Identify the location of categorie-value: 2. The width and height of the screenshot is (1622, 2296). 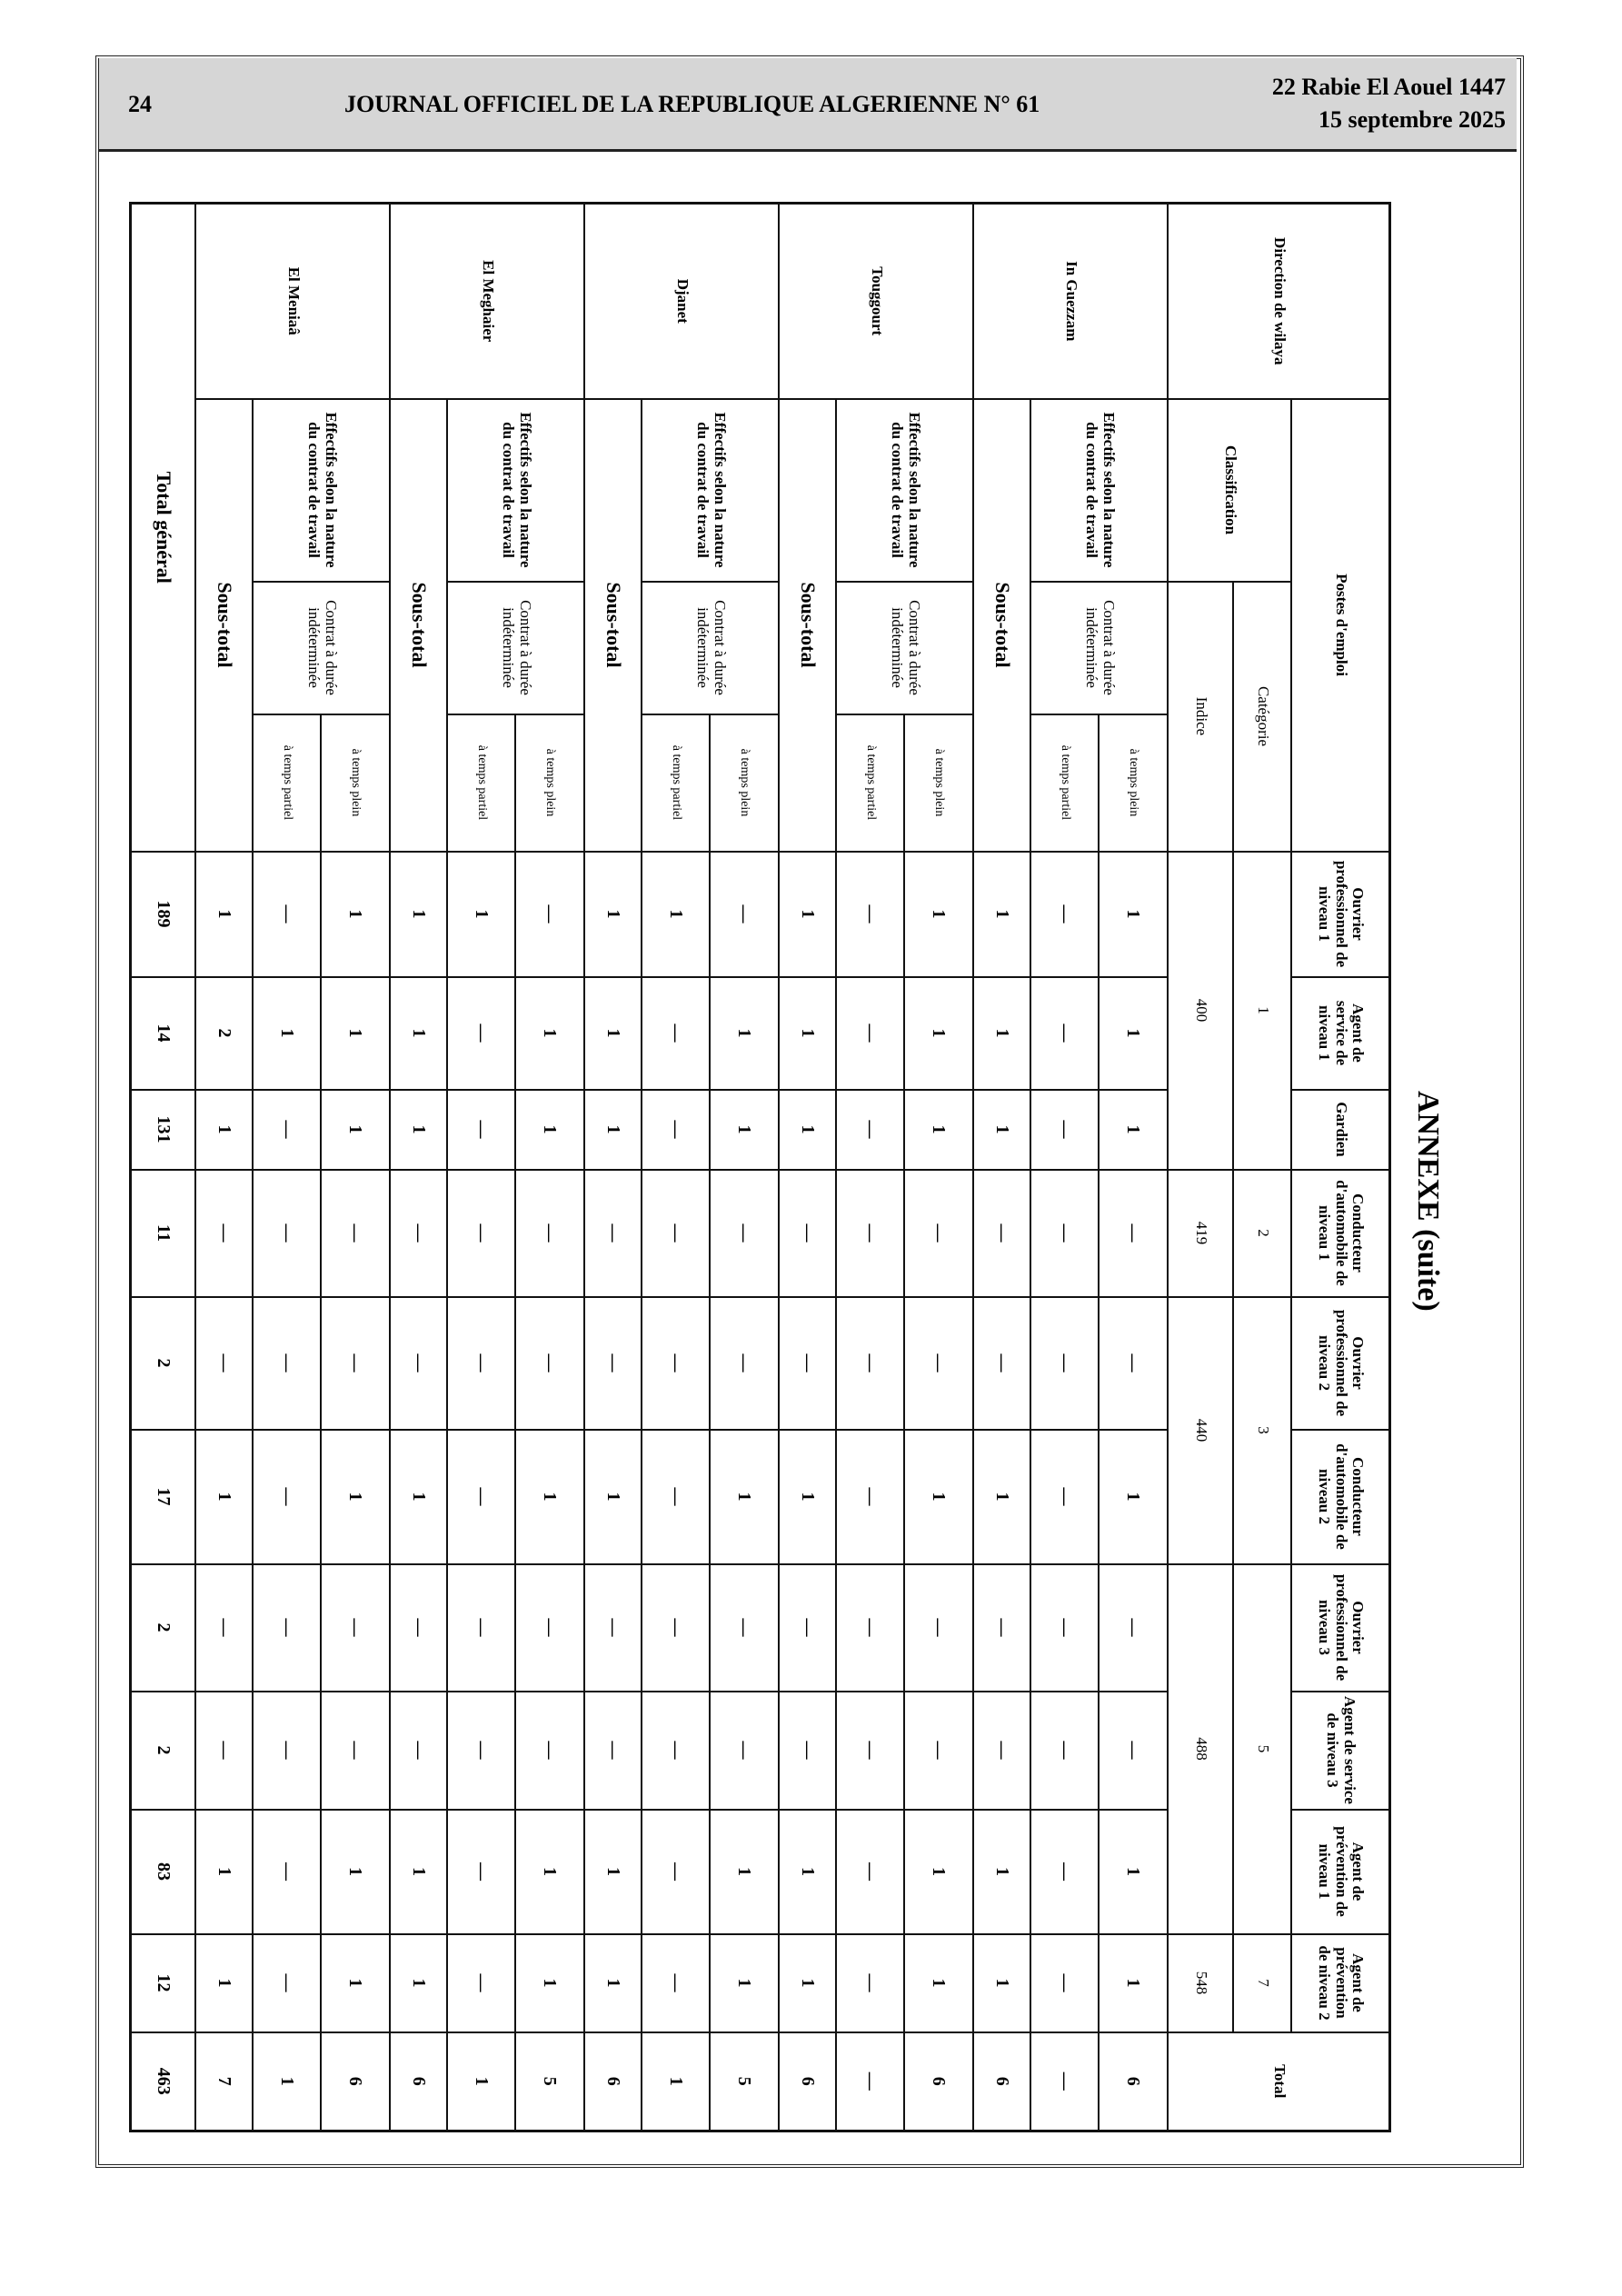
(1262, 1233).